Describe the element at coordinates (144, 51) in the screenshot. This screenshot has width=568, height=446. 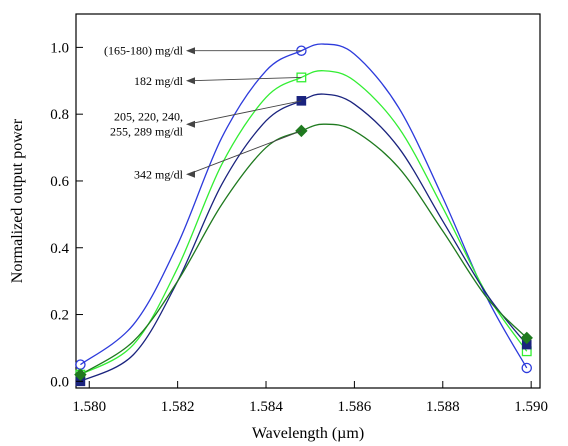
I see `annotation-label: (165-180) mg/dl` at that location.